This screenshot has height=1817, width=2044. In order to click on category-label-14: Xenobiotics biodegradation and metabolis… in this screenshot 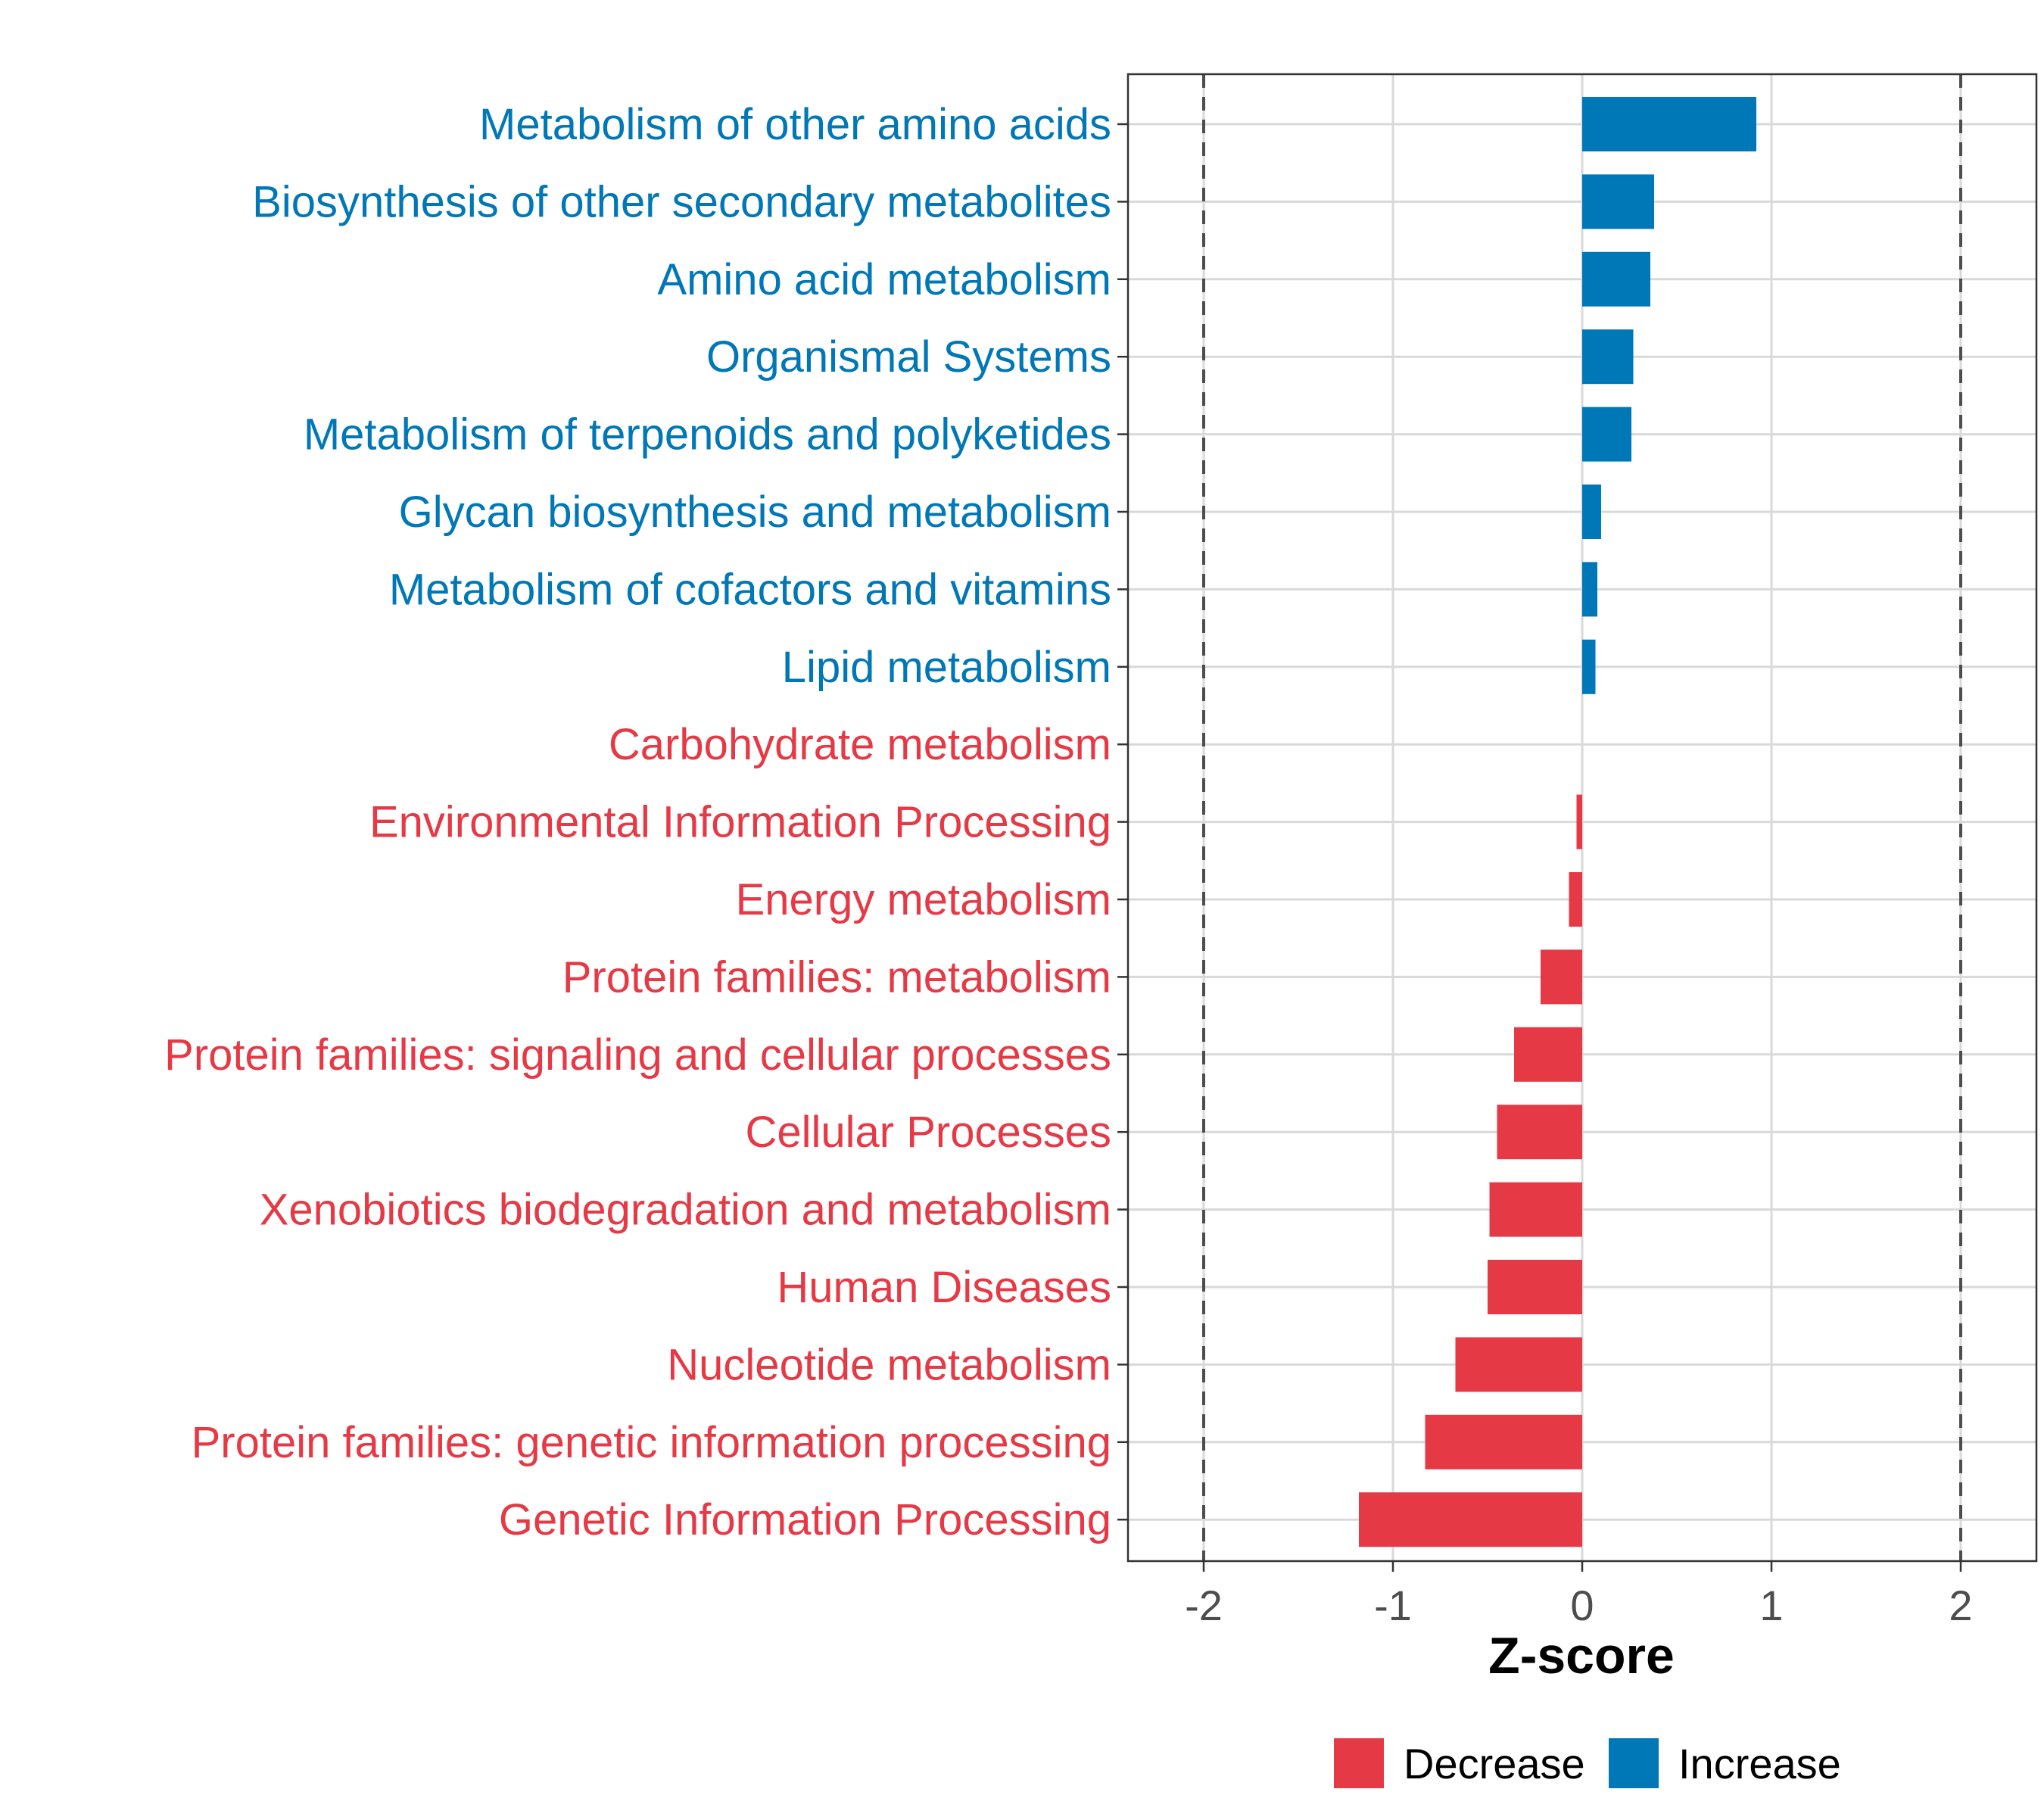, I will do `click(685, 1210)`.